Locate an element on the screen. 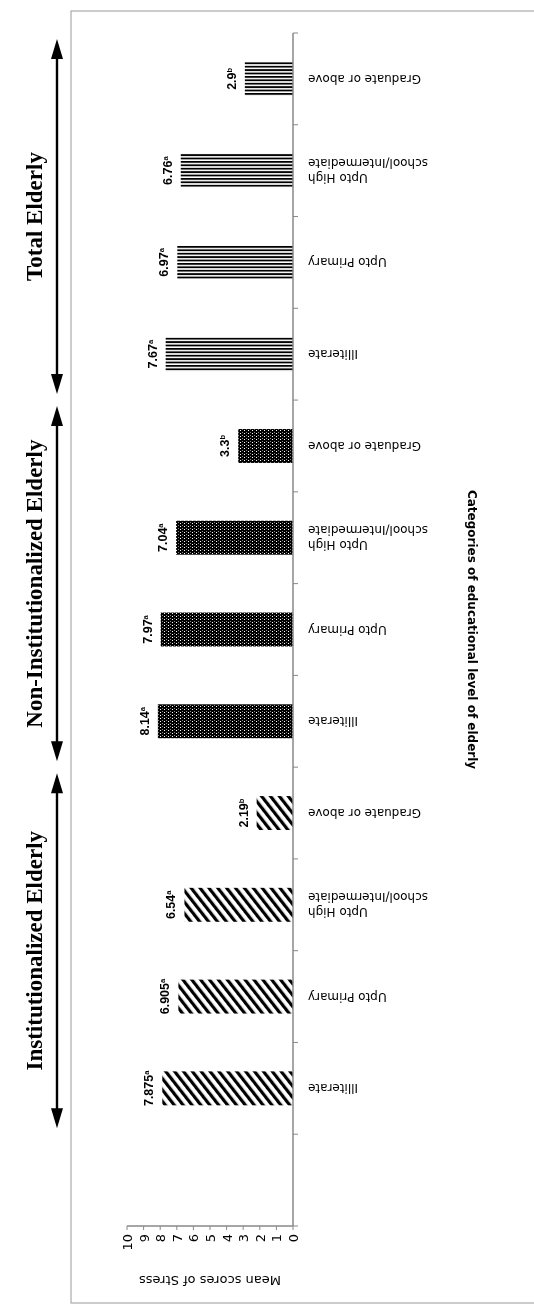 This screenshot has height=1310, width=534. x-tick-label: 8 is located at coordinates (161, 1238).